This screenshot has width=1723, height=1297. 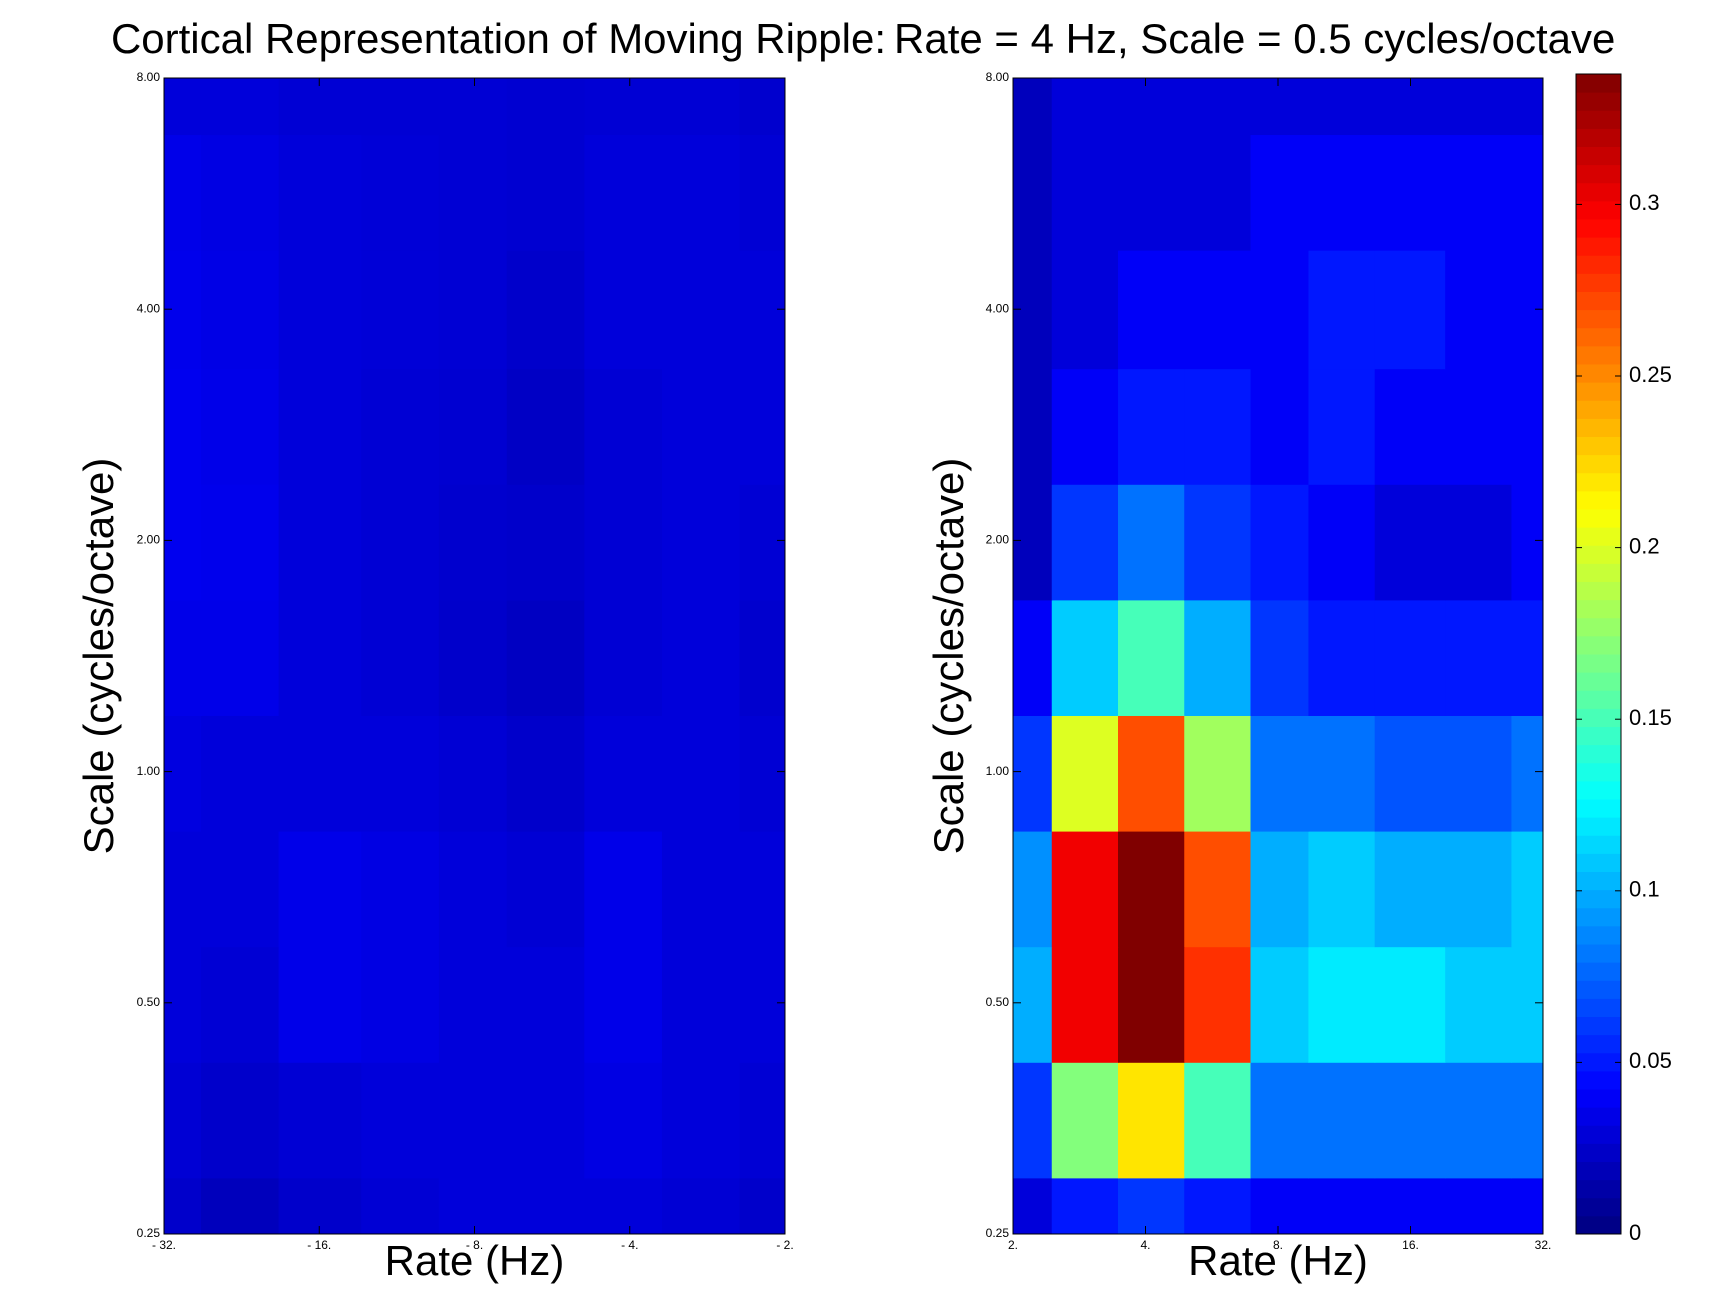 I want to click on x-axis-label: Rate (Hz), so click(x=1278, y=1260).